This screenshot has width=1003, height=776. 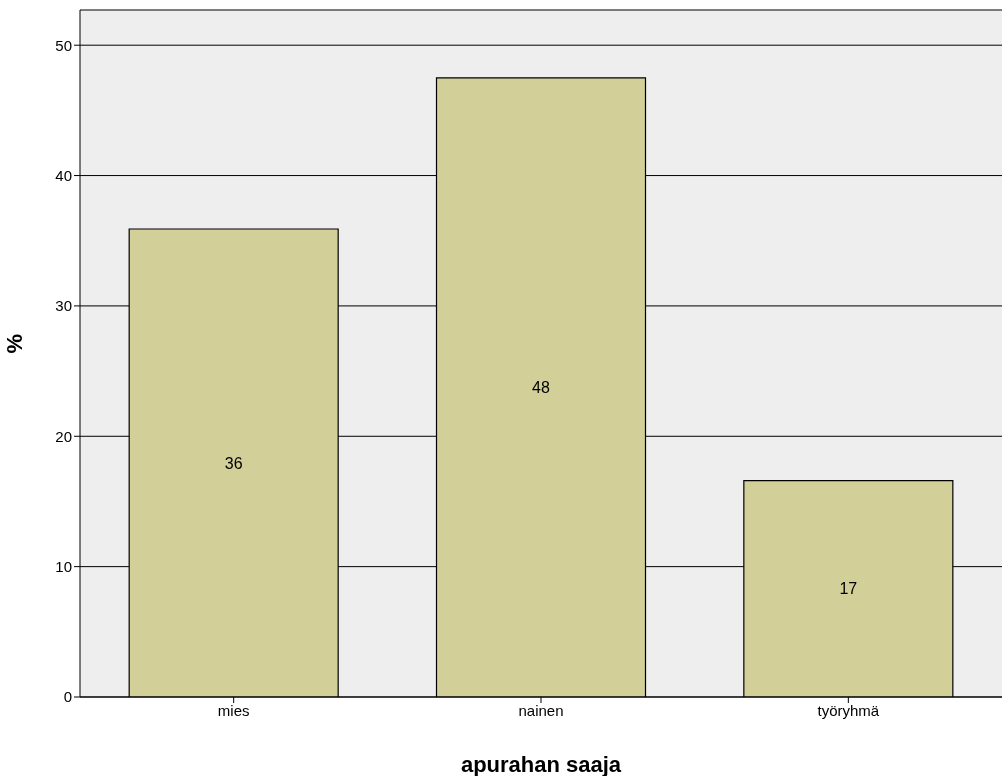 I want to click on x-tick-label: nainen, so click(x=541, y=710).